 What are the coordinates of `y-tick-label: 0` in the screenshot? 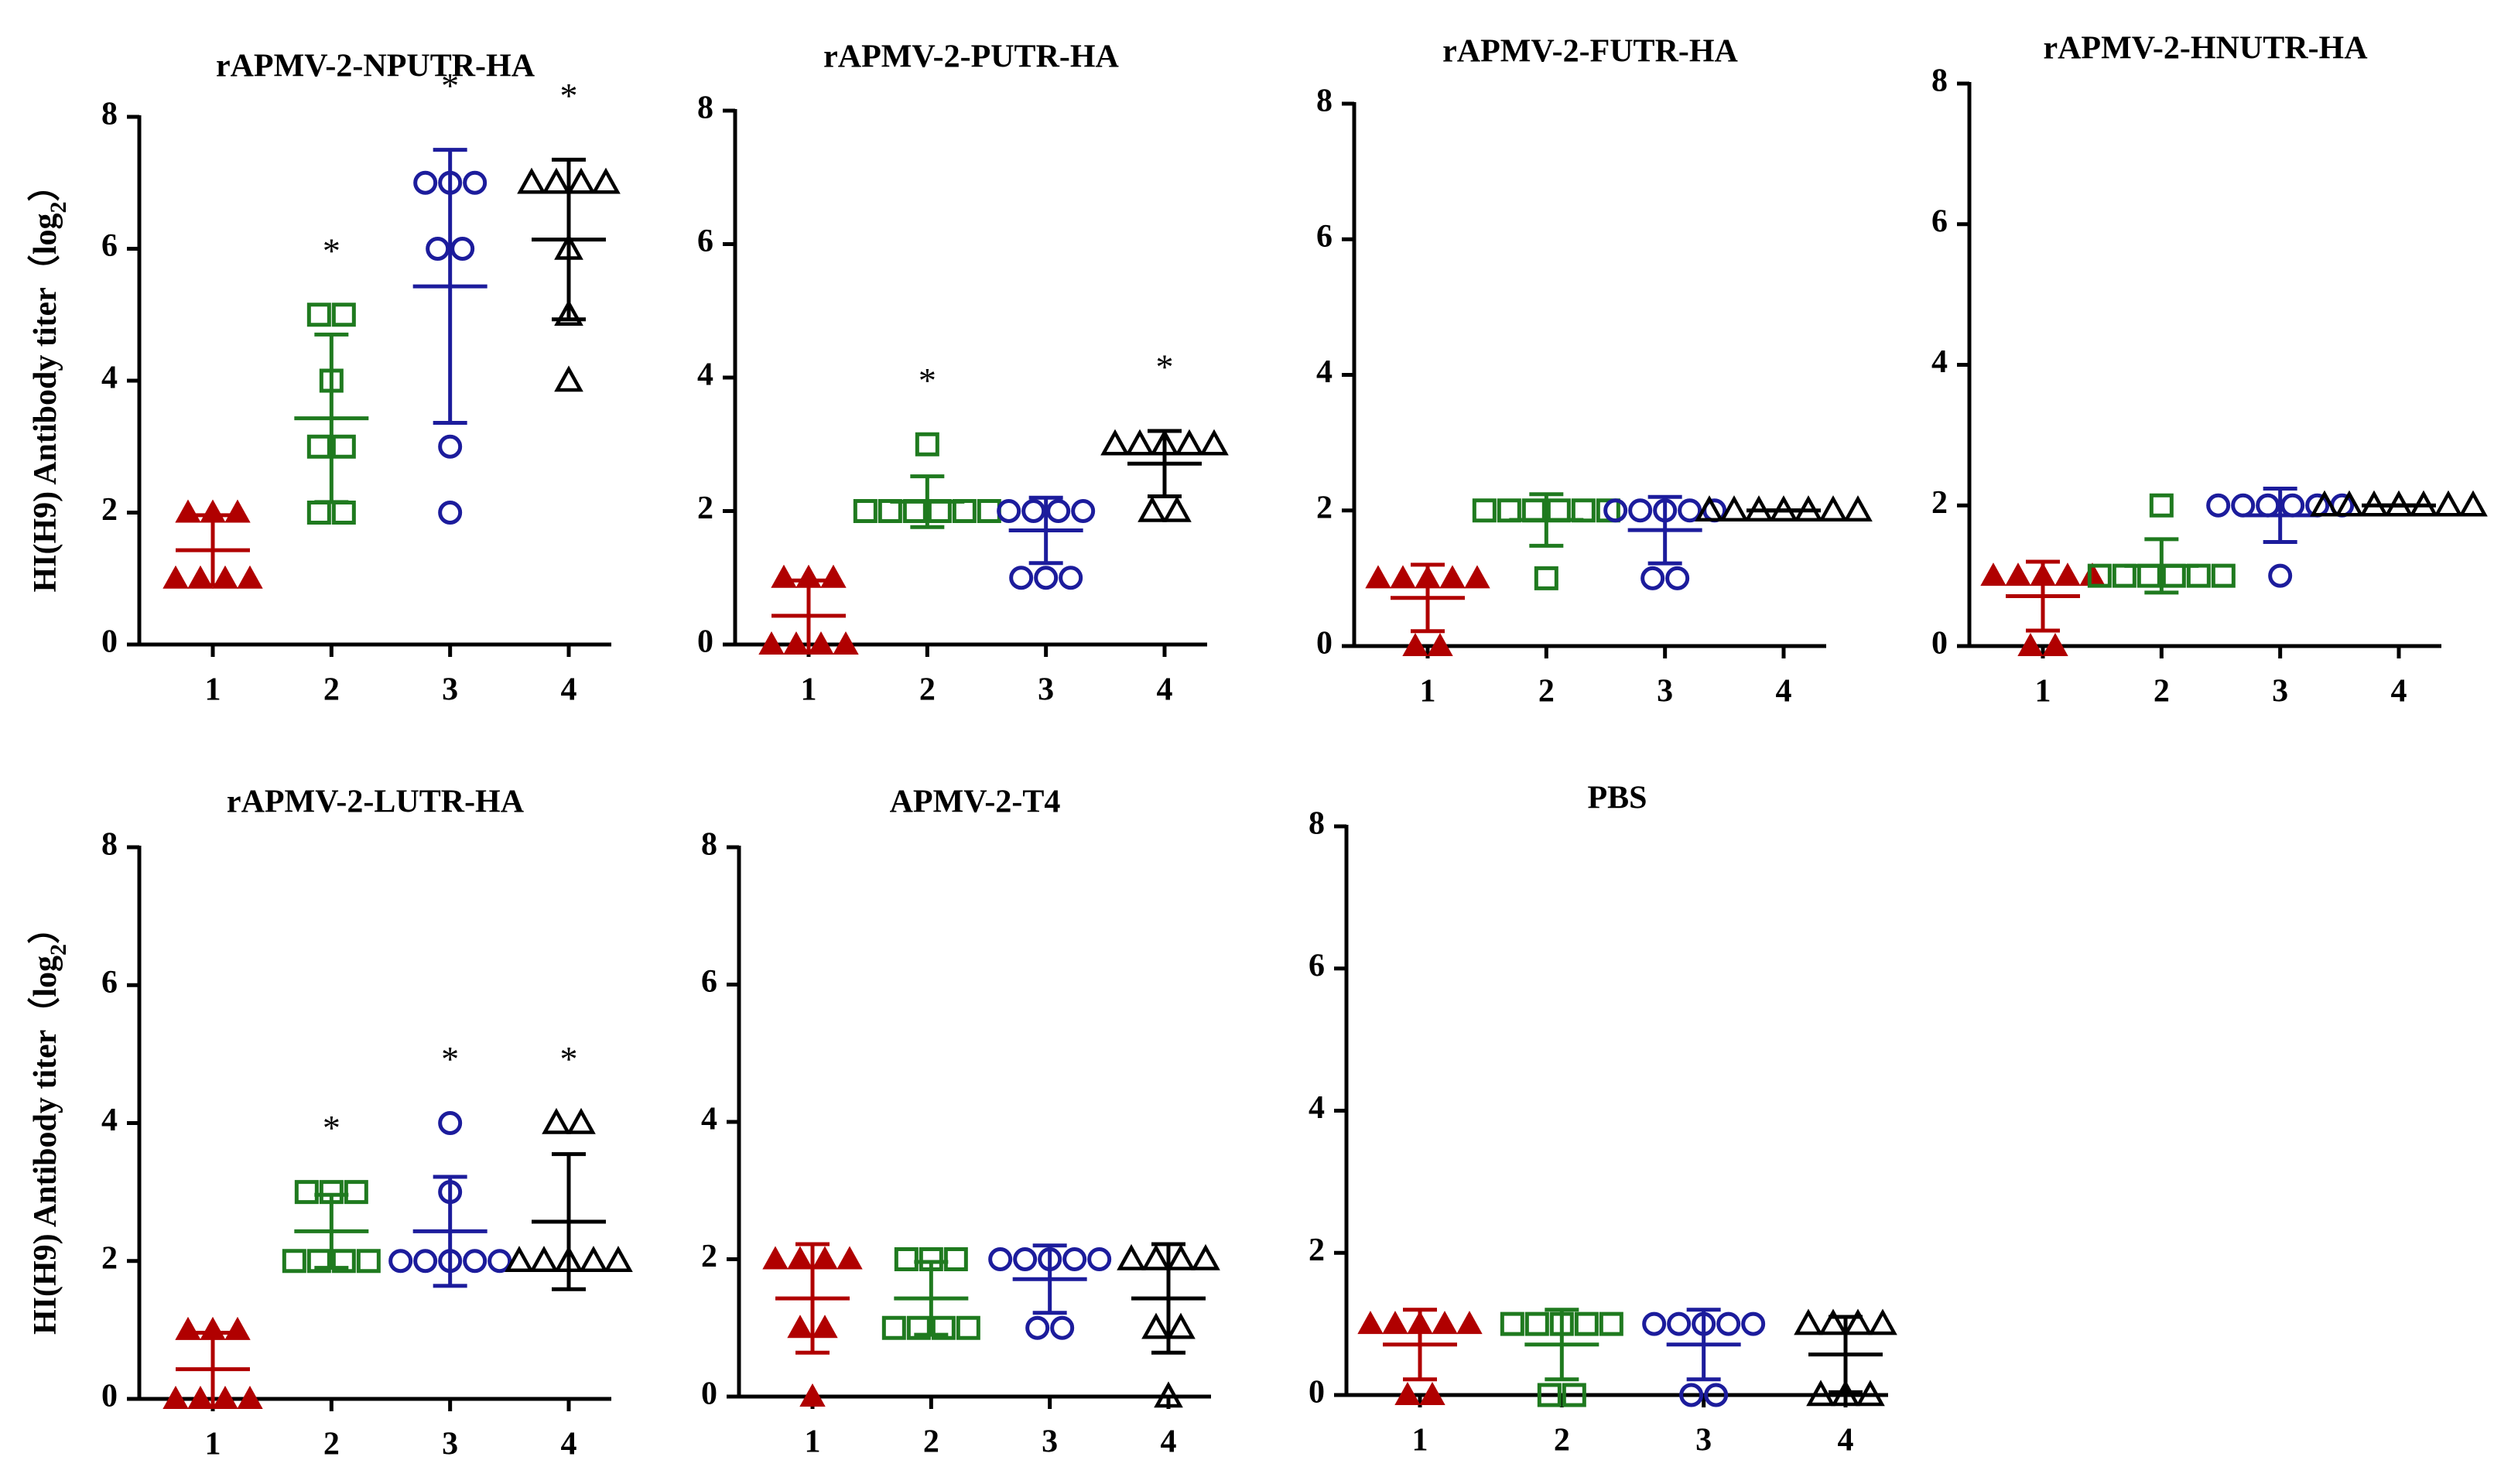 It's located at (109, 642).